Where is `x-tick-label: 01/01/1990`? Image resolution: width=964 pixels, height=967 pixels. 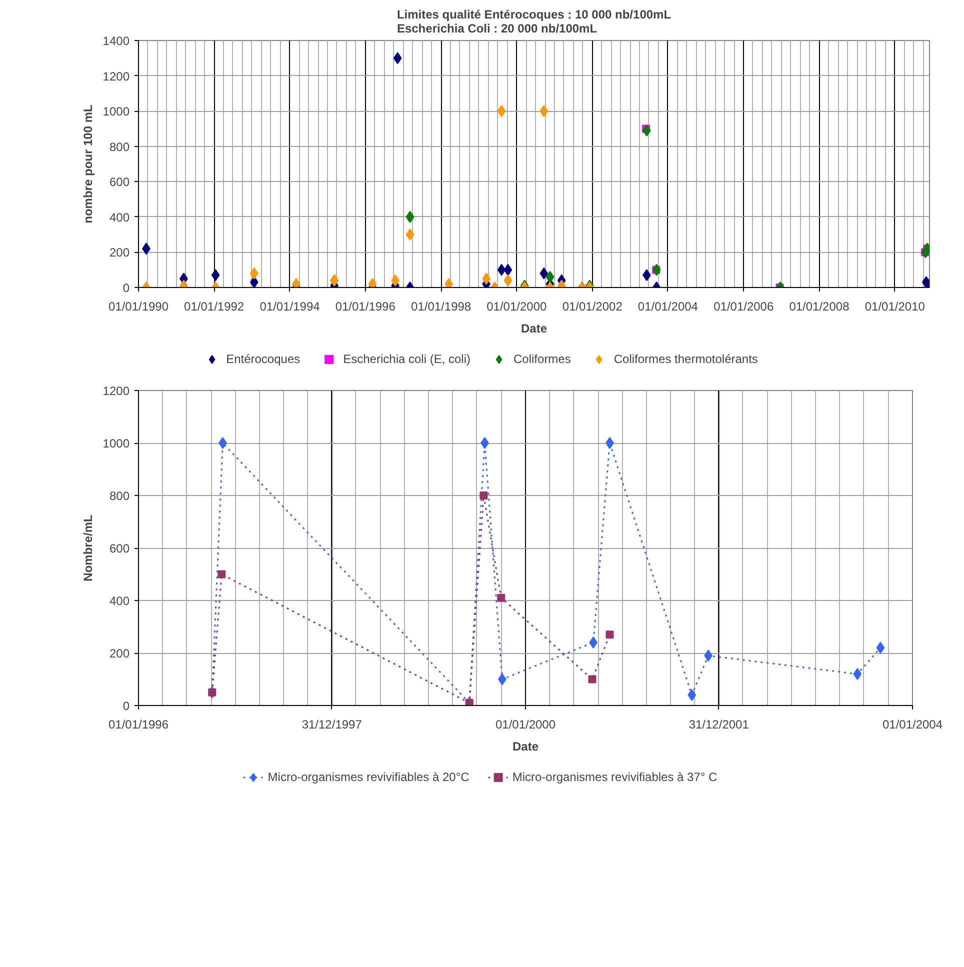
x-tick-label: 01/01/1990 is located at coordinates (138, 307).